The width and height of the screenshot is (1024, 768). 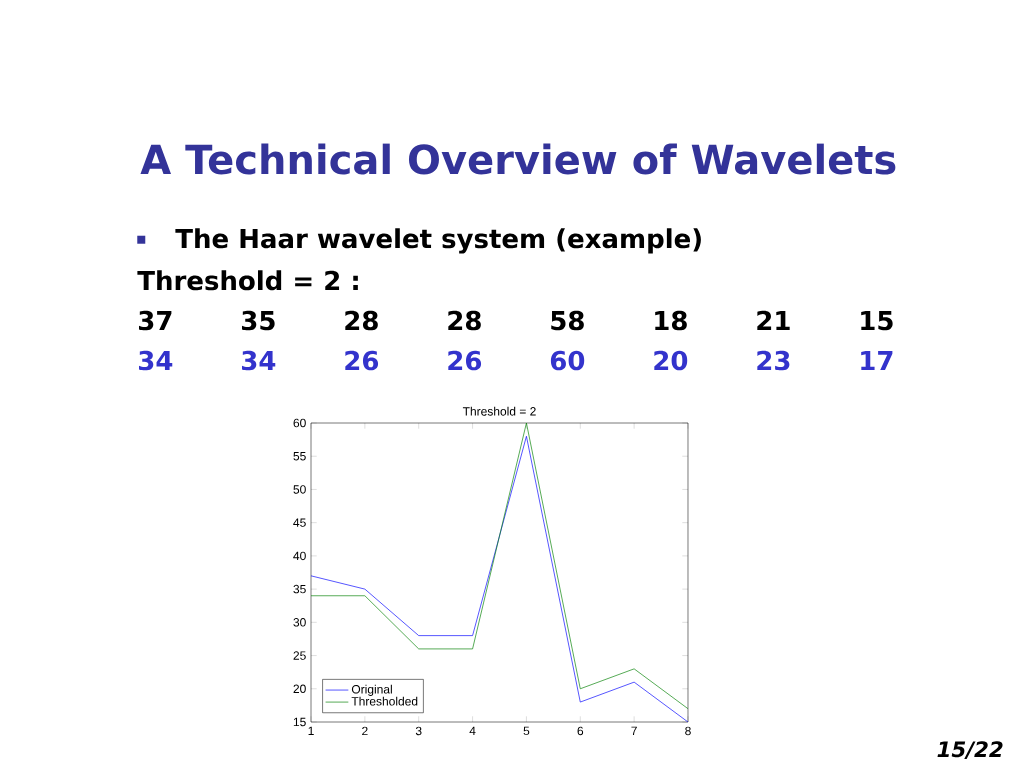 I want to click on y-tick-label: 15, so click(x=299, y=722).